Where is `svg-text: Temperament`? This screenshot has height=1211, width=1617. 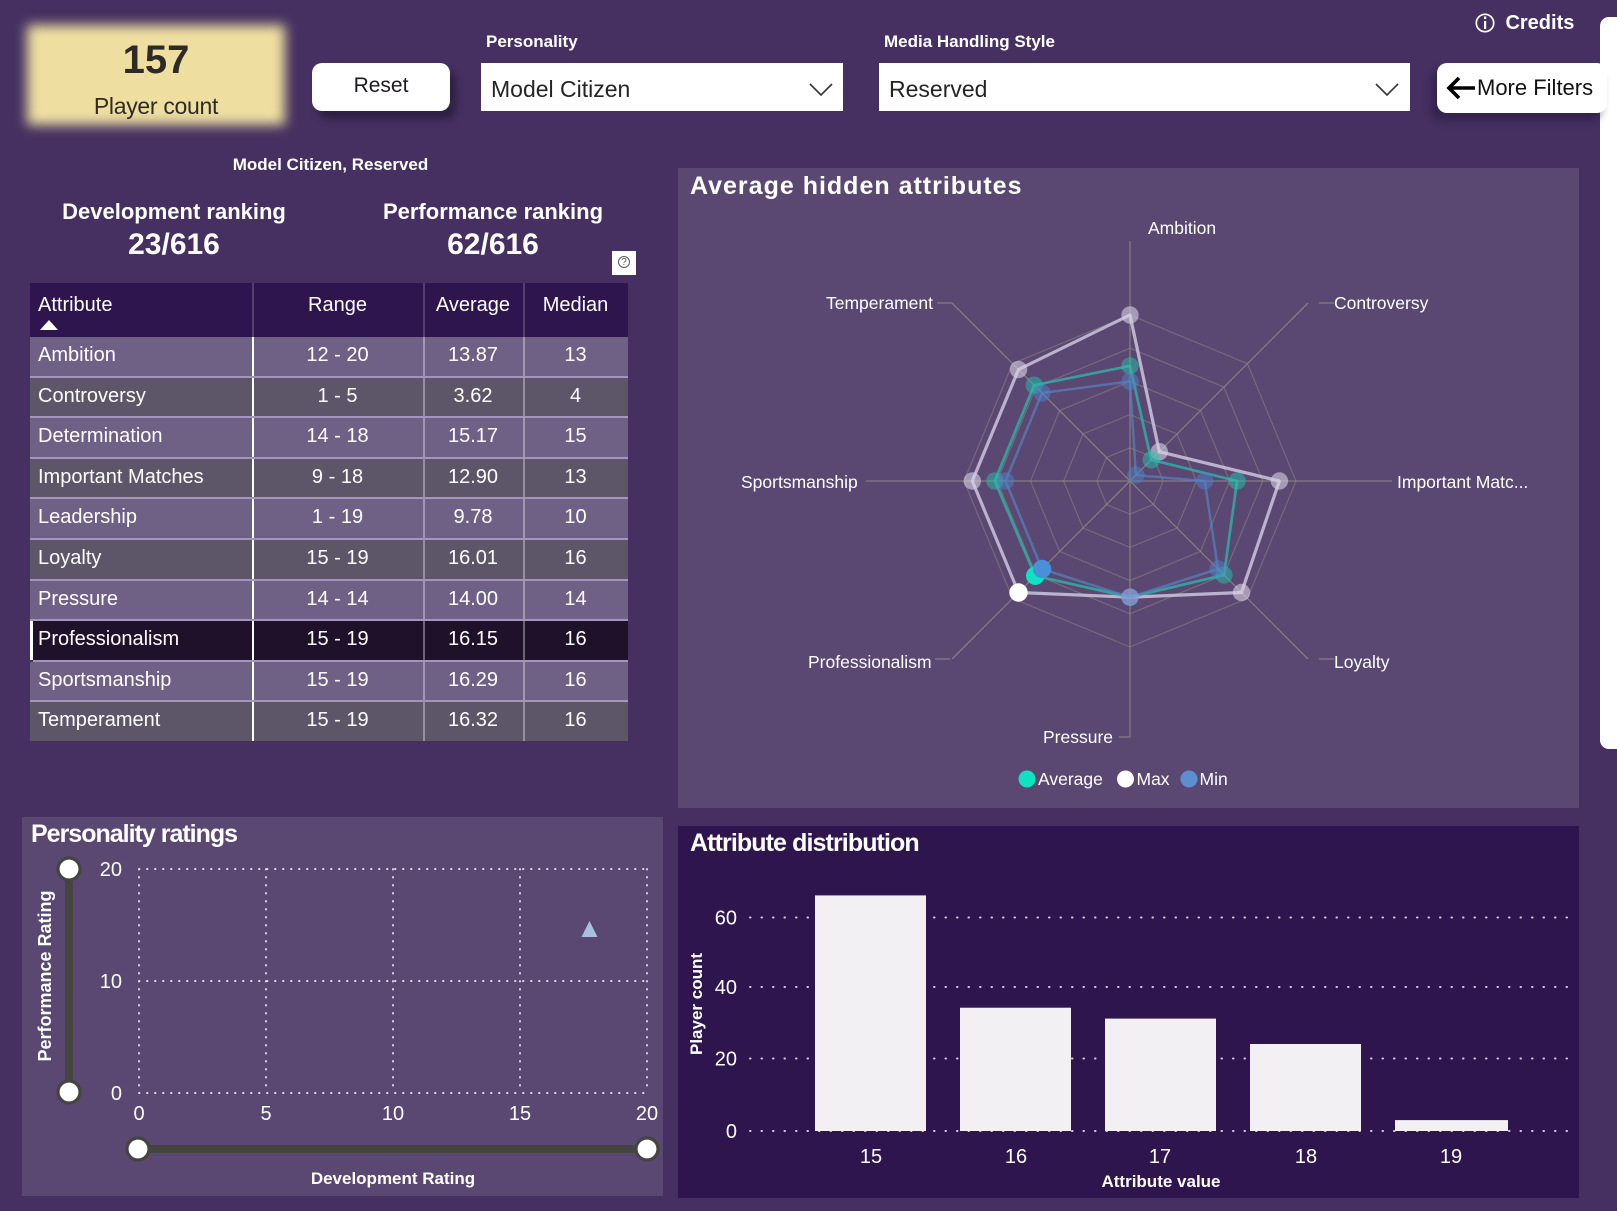 svg-text: Temperament is located at coordinates (879, 303).